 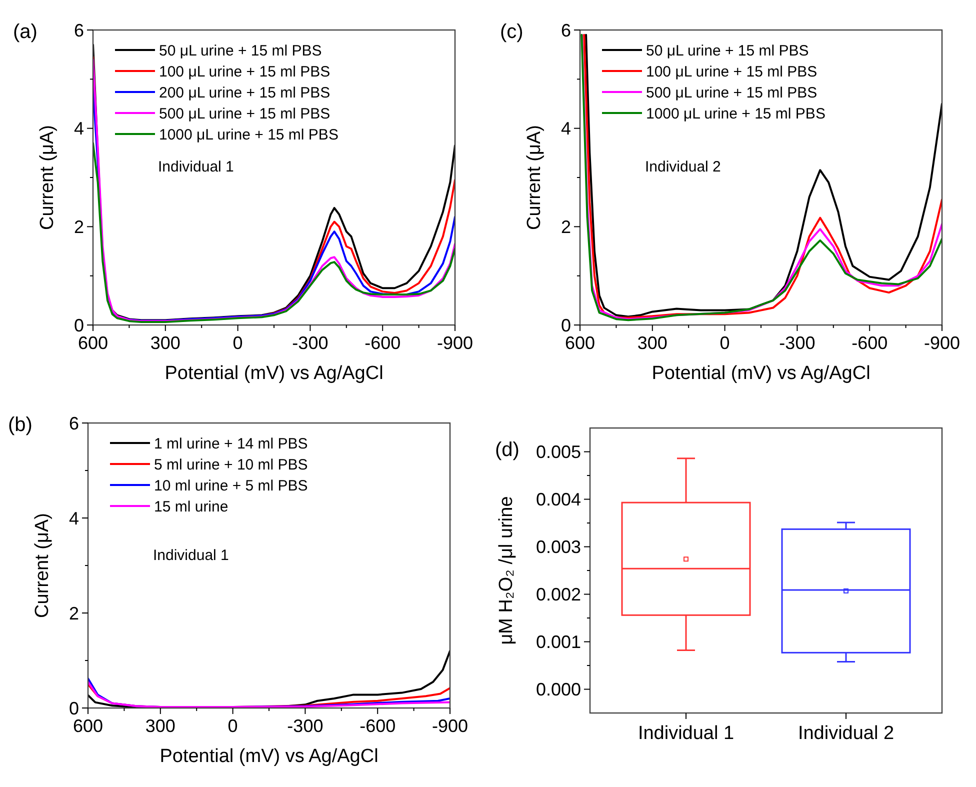 What do you see at coordinates (512, 32) in the screenshot?
I see `text: (c)` at bounding box center [512, 32].